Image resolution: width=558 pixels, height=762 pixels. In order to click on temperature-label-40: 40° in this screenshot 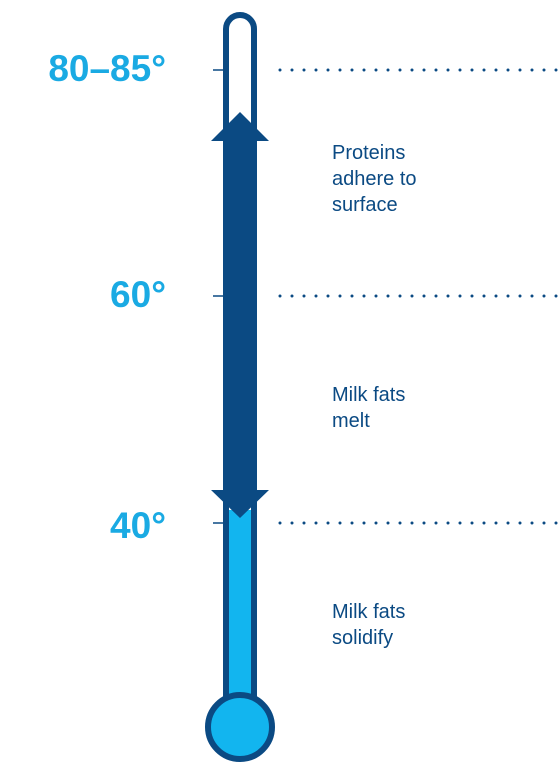, I will do `click(138, 525)`.